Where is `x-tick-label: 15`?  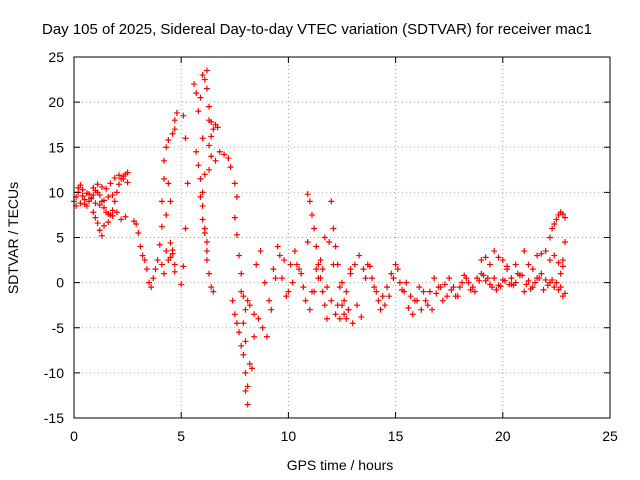 x-tick-label: 15 is located at coordinates (396, 436).